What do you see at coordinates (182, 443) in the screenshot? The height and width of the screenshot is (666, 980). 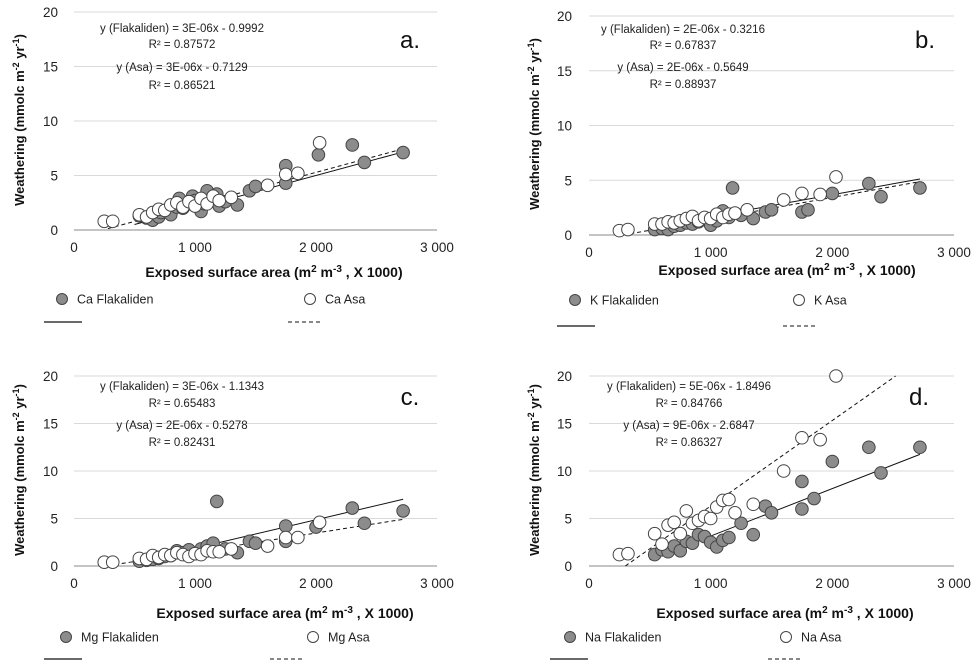 I see `equation-label: R² = 0.82431` at bounding box center [182, 443].